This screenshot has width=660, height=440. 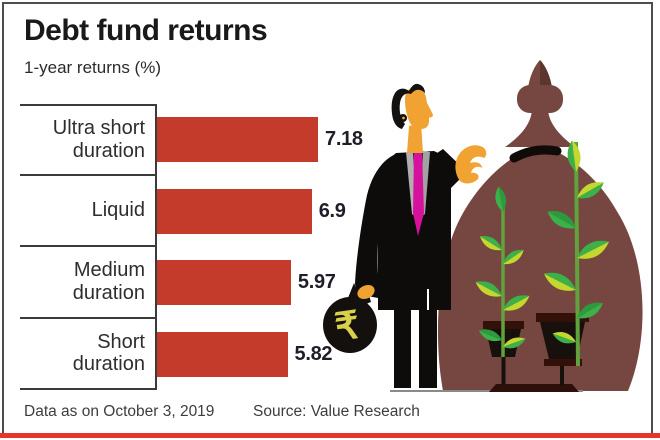 What do you see at coordinates (146, 30) in the screenshot?
I see `page-title: Debt fund returns` at bounding box center [146, 30].